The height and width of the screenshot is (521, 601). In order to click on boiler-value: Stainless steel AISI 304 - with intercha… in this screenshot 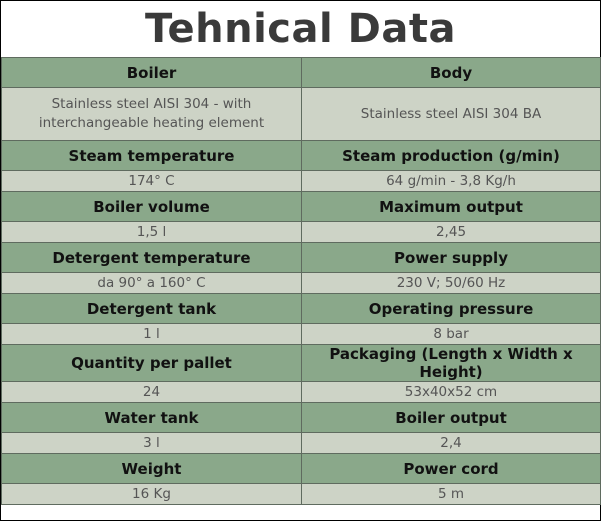, I will do `click(151, 114)`.